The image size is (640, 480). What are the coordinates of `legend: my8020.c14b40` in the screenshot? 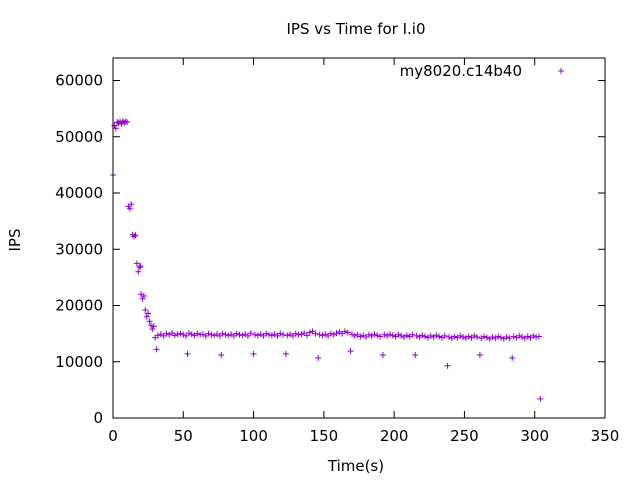 It's located at (482, 71).